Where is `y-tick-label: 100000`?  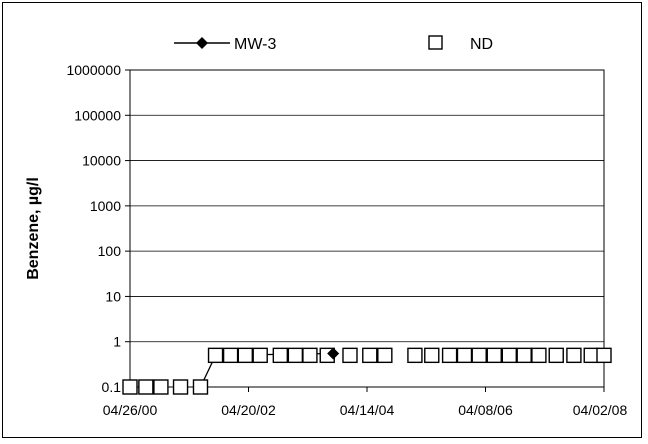
y-tick-label: 100000 is located at coordinates (97, 115).